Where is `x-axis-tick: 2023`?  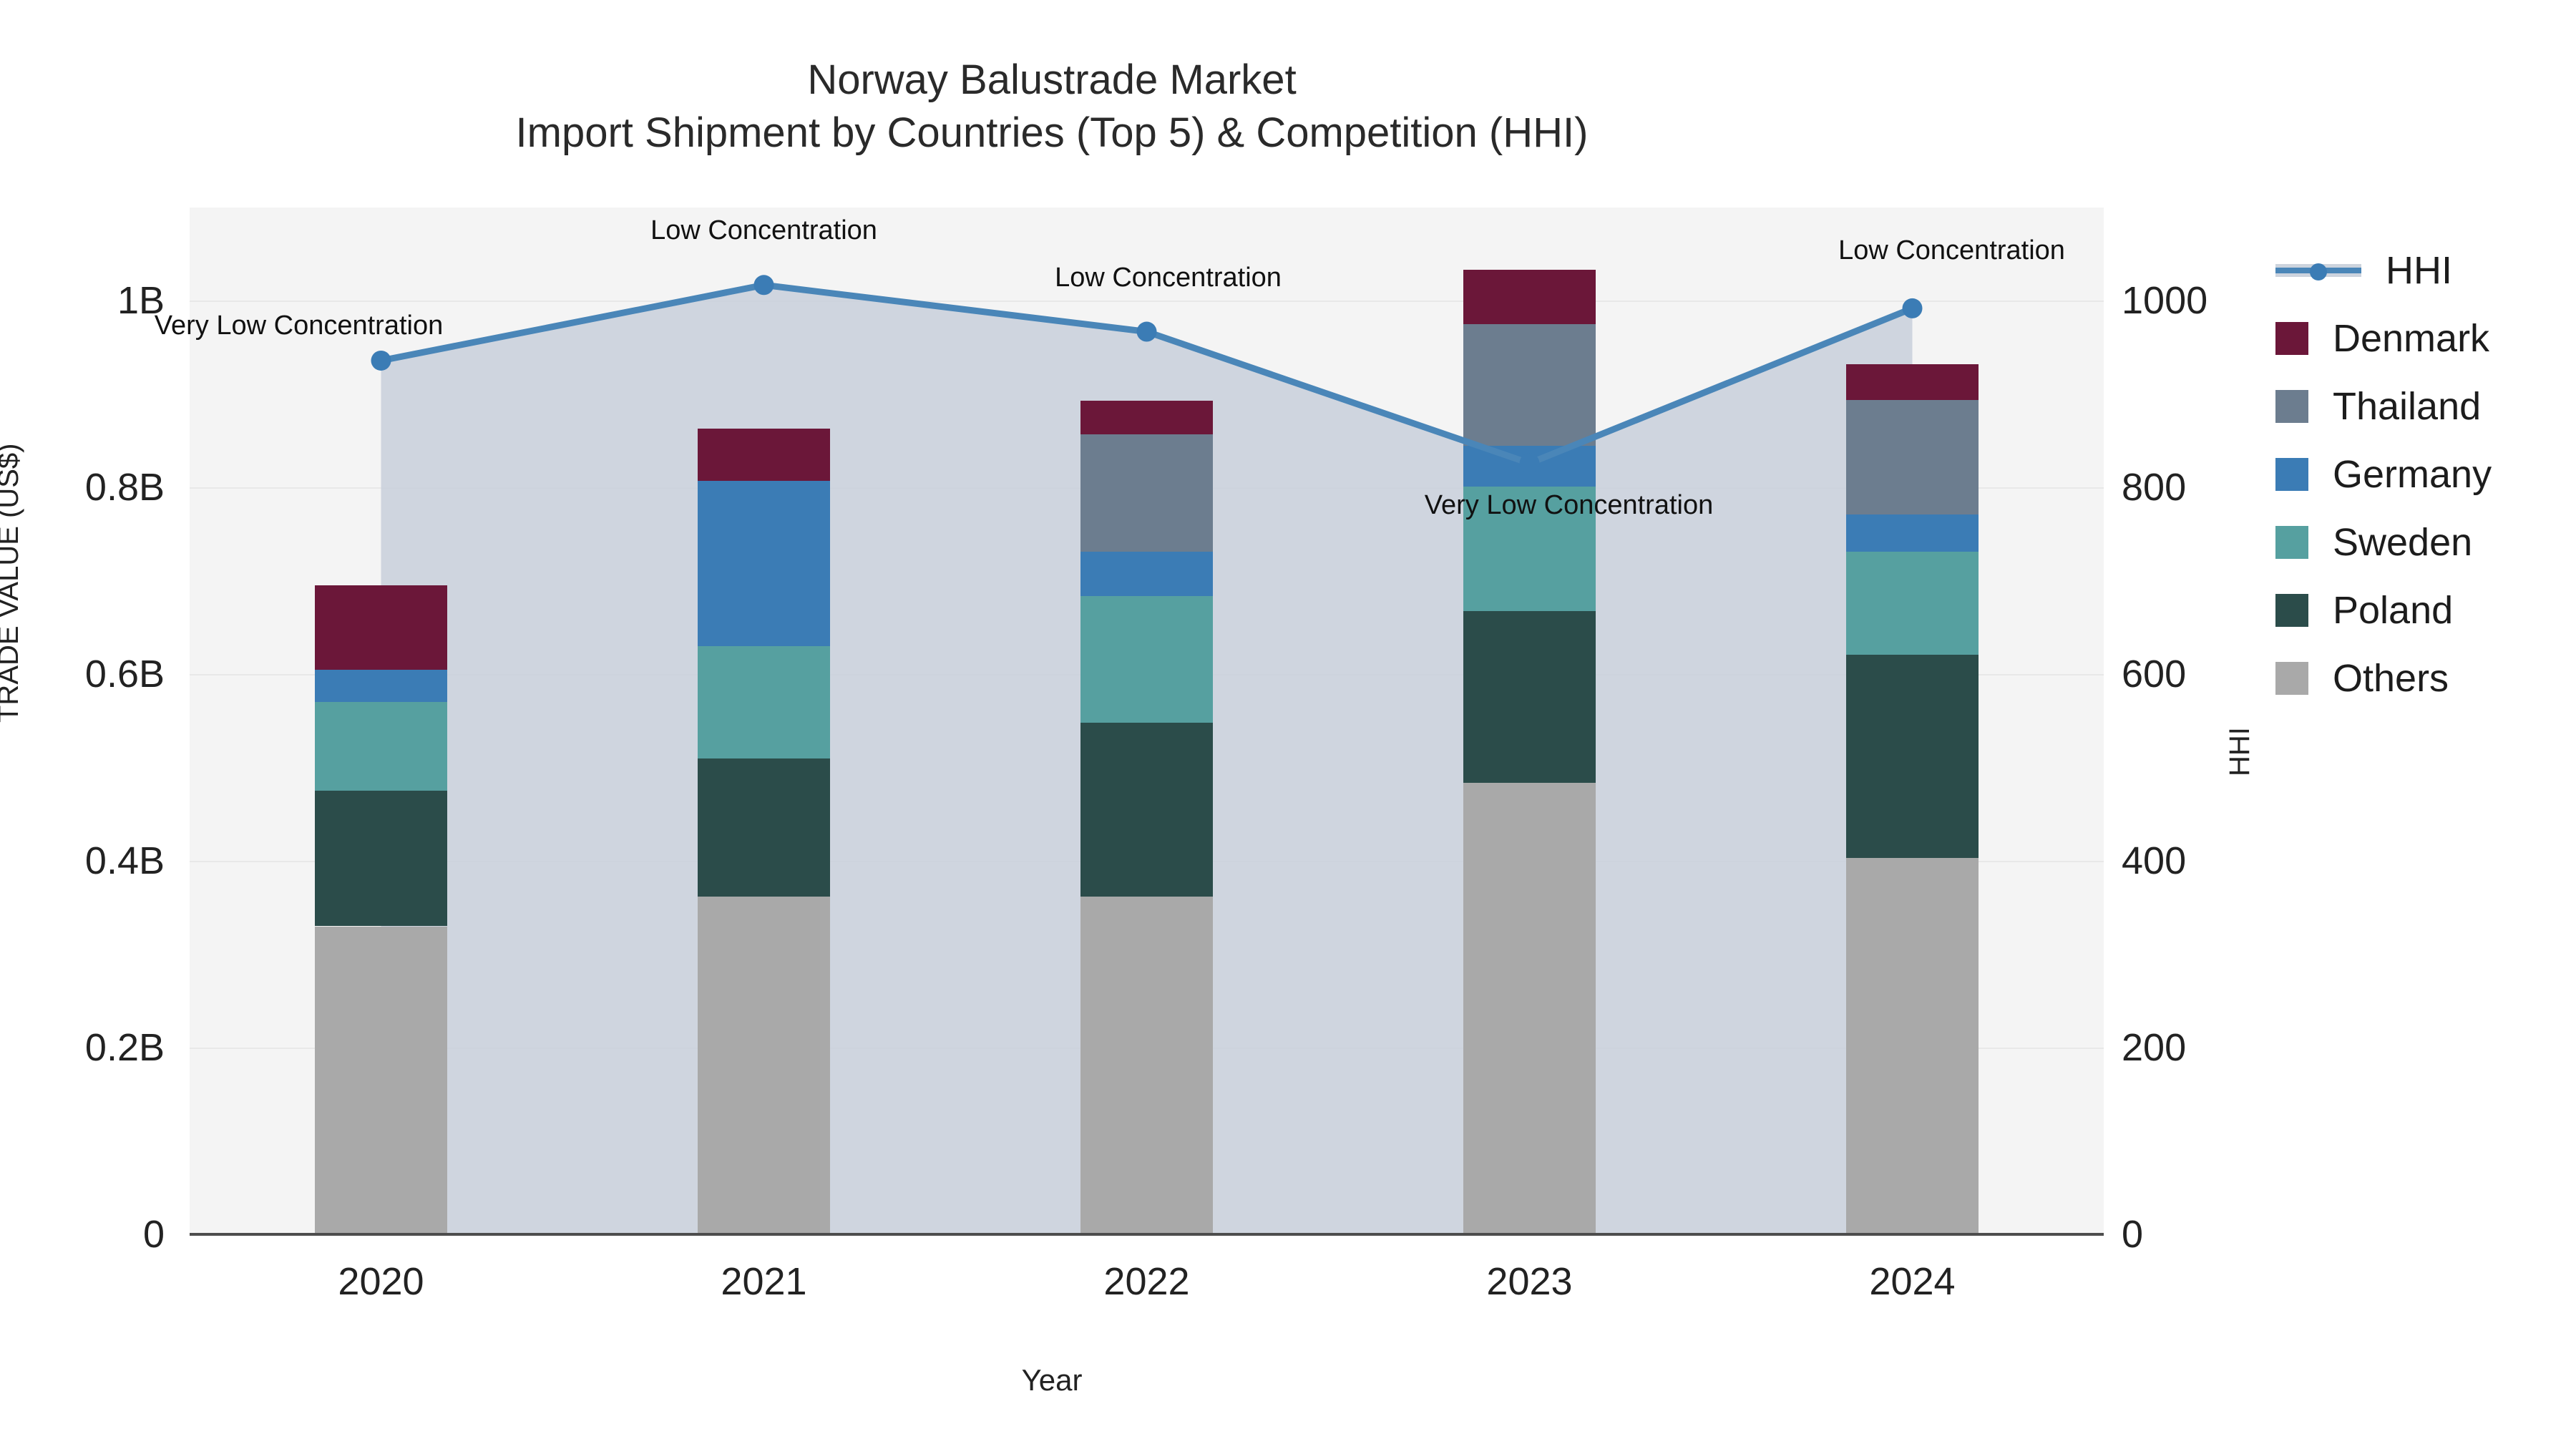
x-axis-tick: 2023 is located at coordinates (1529, 1281).